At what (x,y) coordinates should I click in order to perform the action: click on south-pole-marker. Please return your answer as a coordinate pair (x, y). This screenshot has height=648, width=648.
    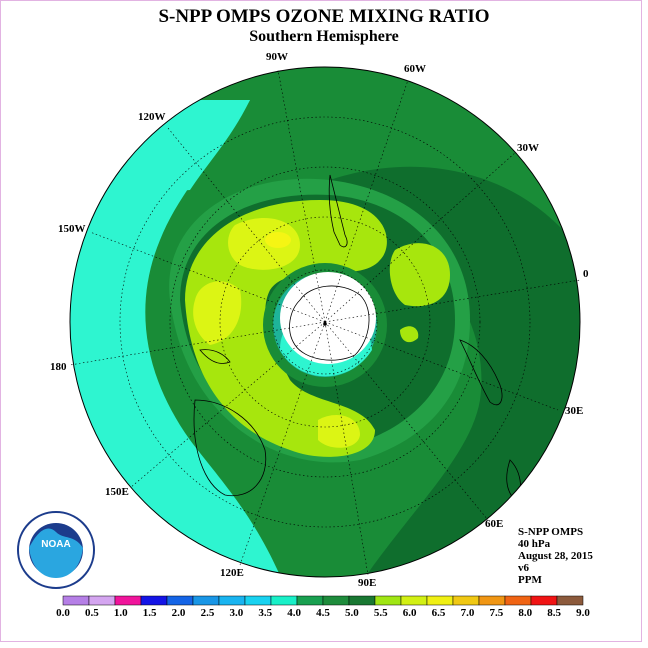
    Looking at the image, I should click on (325, 324).